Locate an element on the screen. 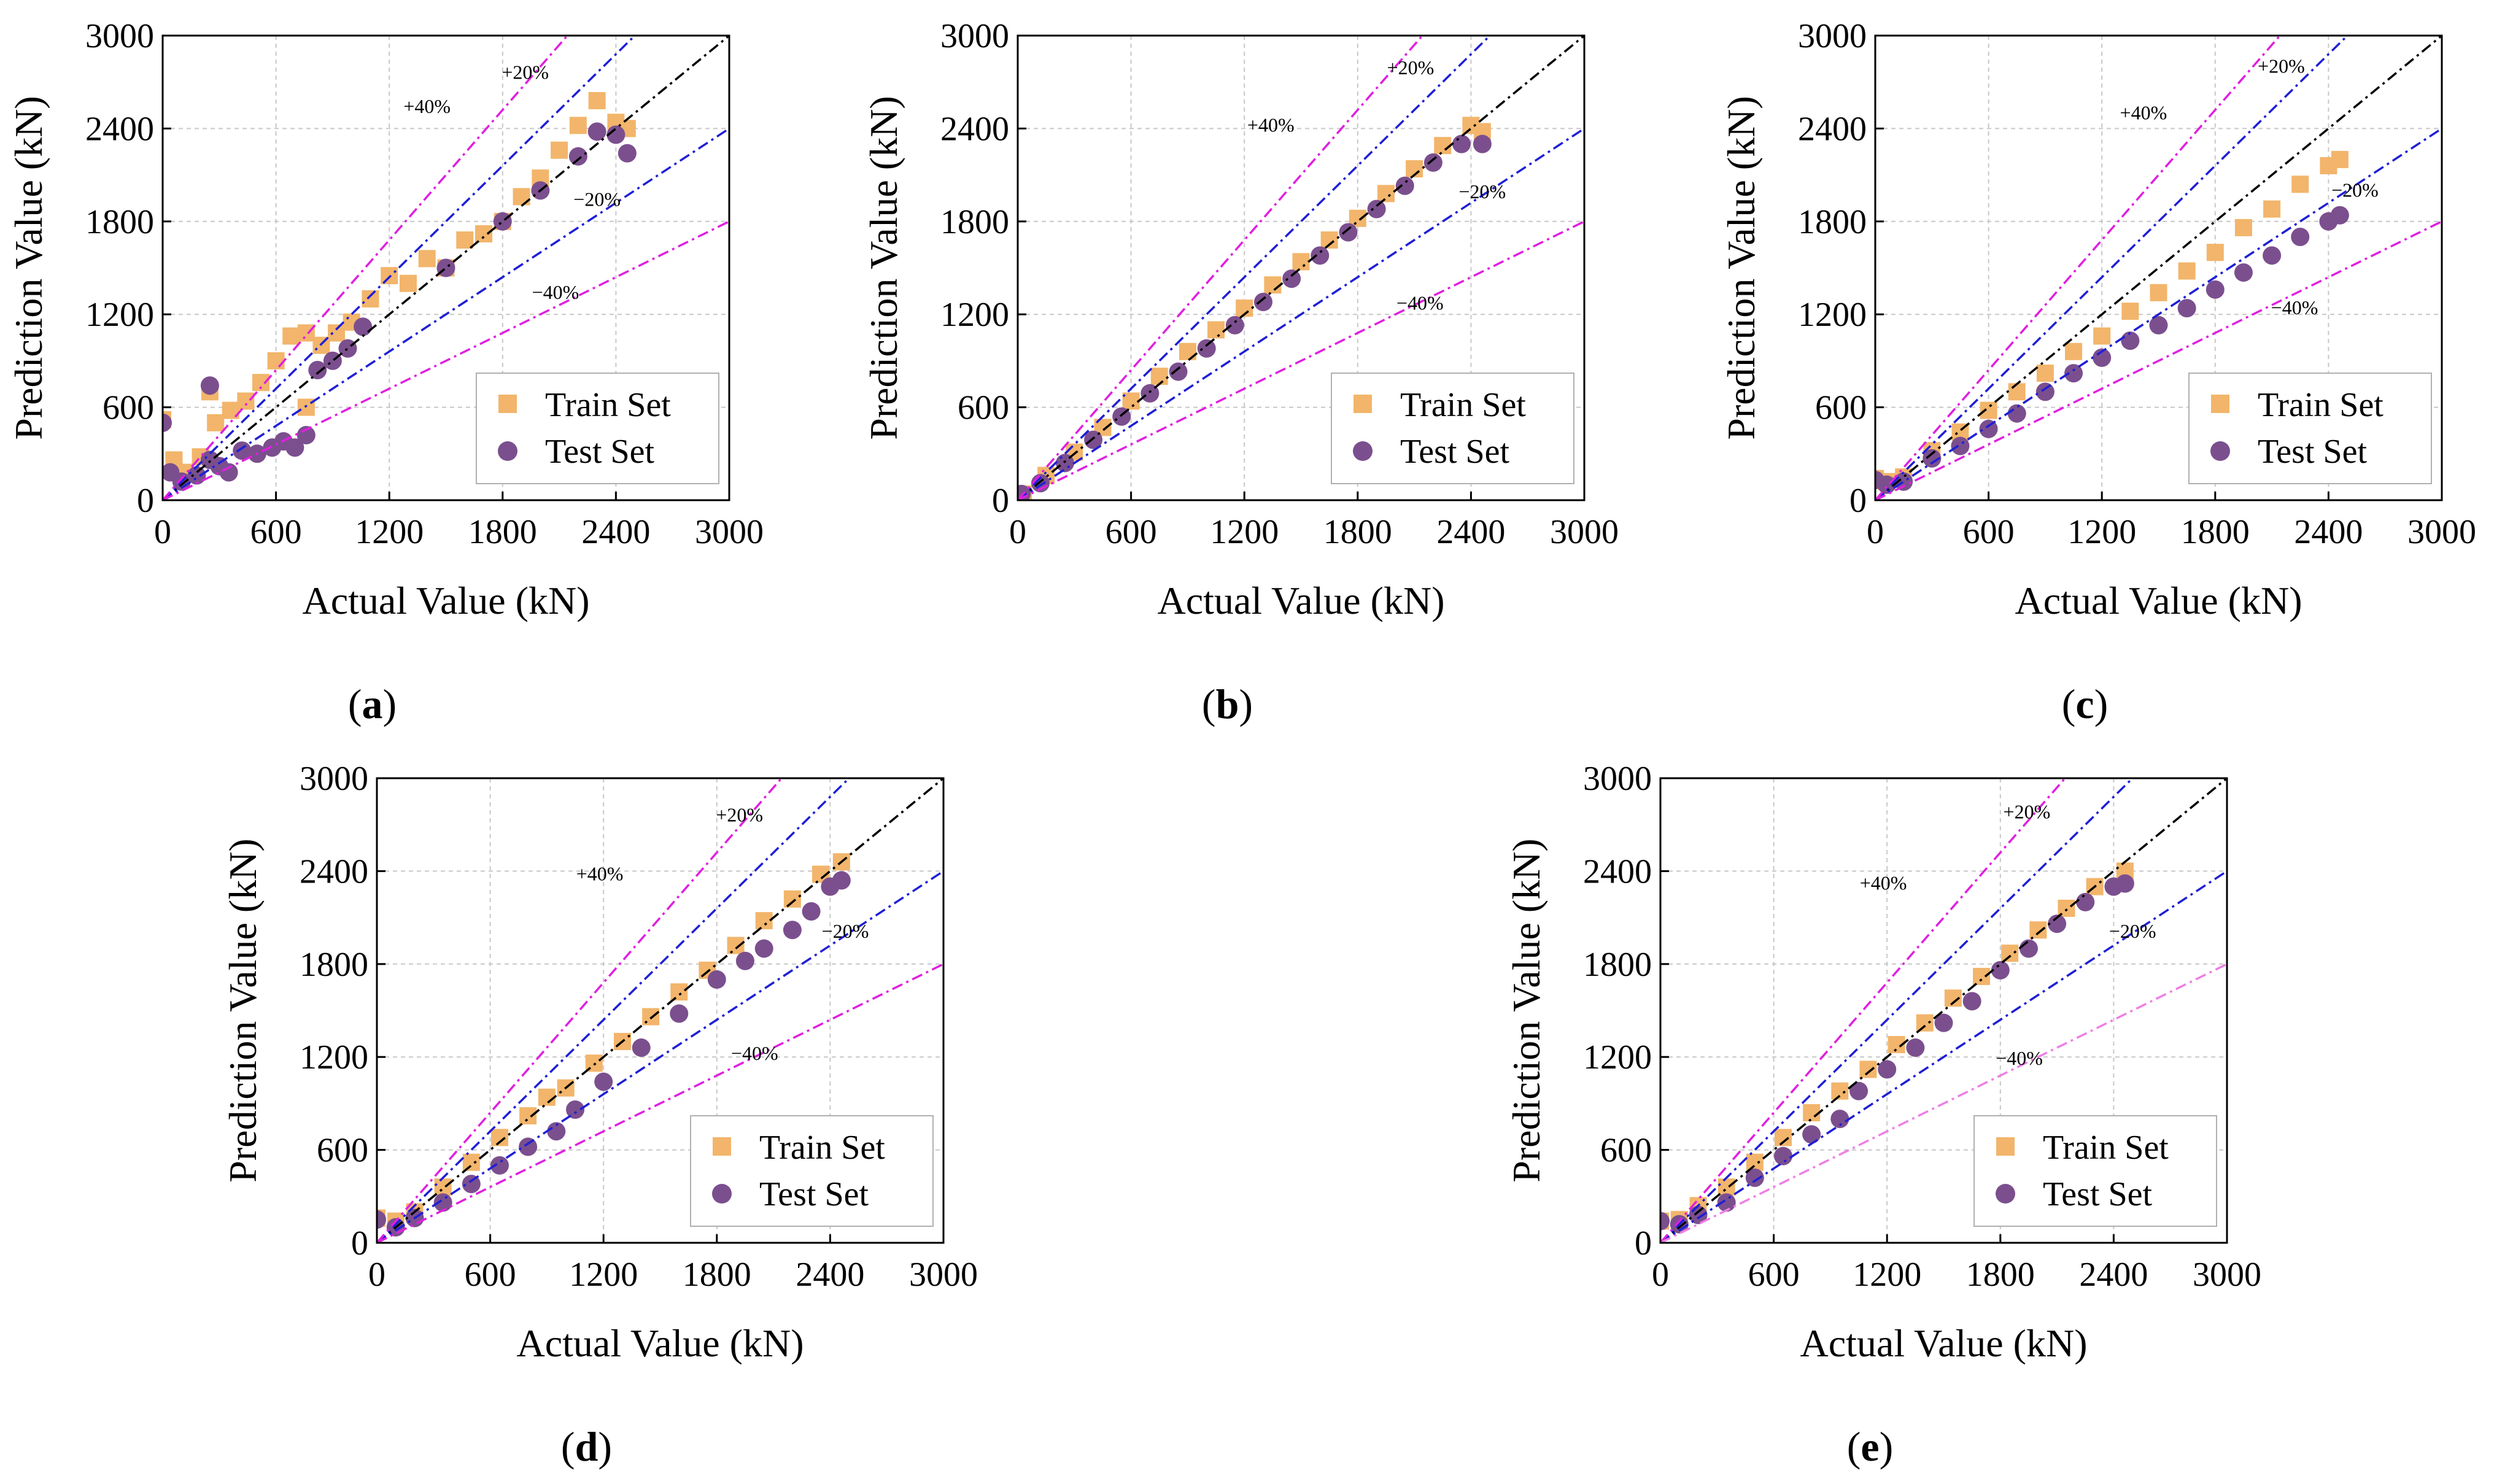  y-tick-label: 1800 is located at coordinates (974, 222).